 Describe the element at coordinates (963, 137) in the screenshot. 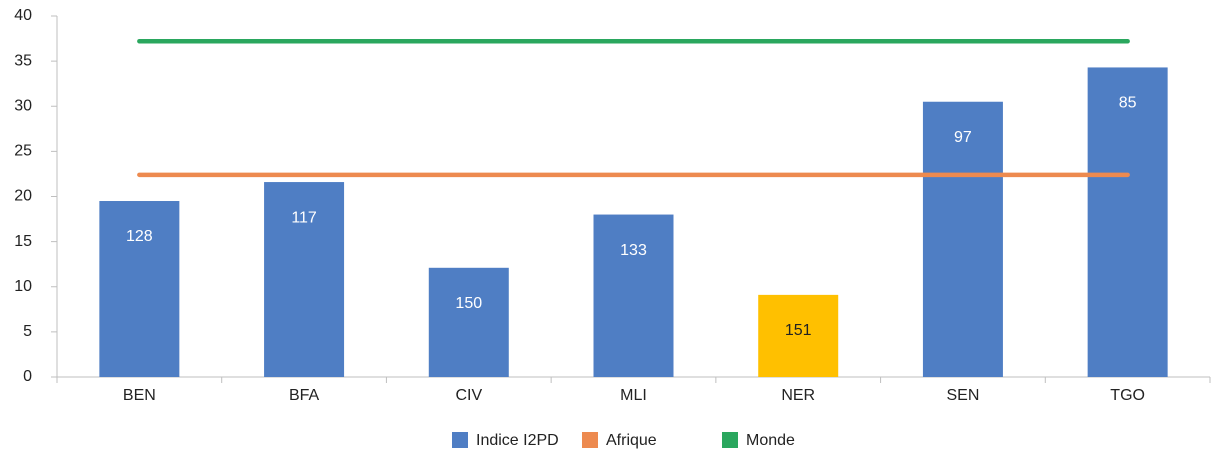

I see `bar-label: 97` at that location.